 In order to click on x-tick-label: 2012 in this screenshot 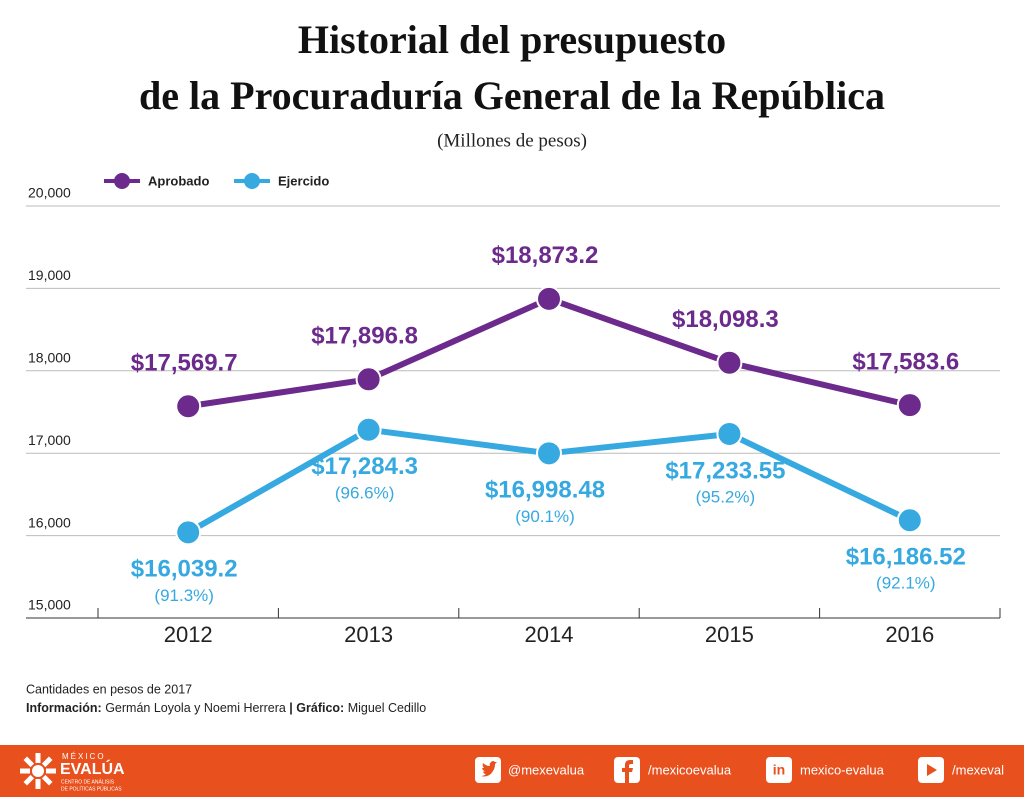, I will do `click(188, 634)`.